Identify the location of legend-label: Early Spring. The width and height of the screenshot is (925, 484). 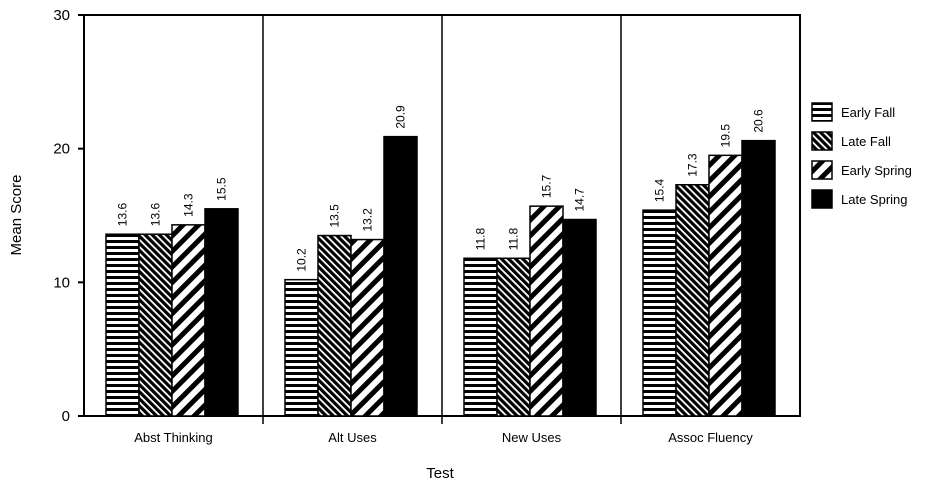
(876, 170).